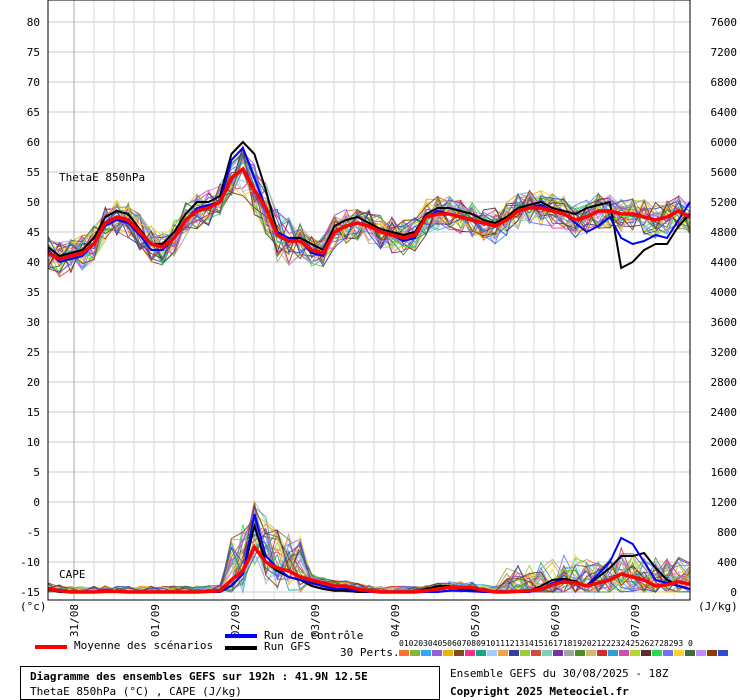 This screenshot has width=740, height=700. Describe the element at coordinates (724, 262) in the screenshot. I see `right-tick-label: 4400` at that location.